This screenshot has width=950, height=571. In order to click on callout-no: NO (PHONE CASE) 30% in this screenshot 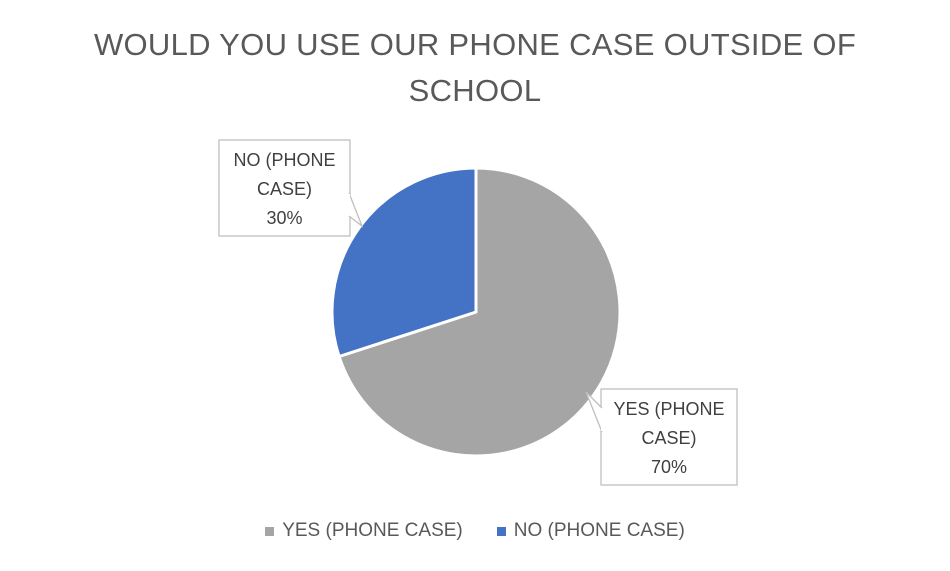, I will do `click(291, 188)`.